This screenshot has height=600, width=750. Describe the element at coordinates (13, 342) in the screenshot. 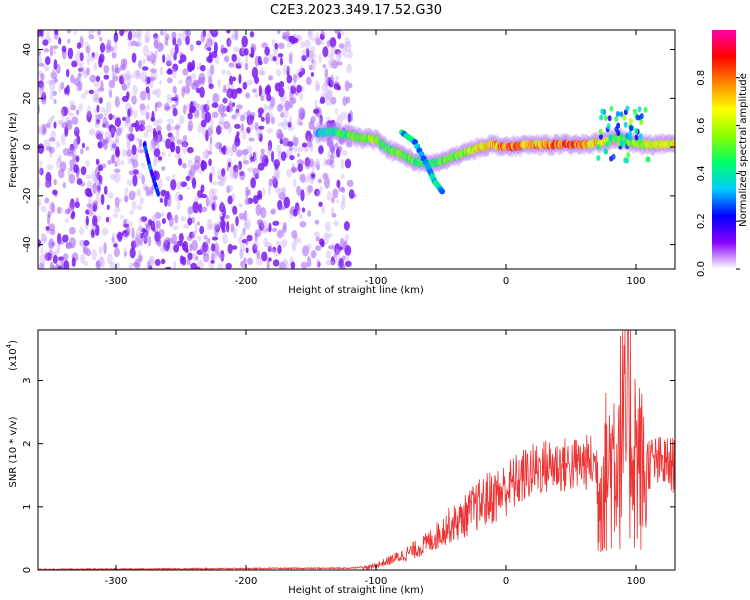

I see `snr-multiplier-close: )` at that location.